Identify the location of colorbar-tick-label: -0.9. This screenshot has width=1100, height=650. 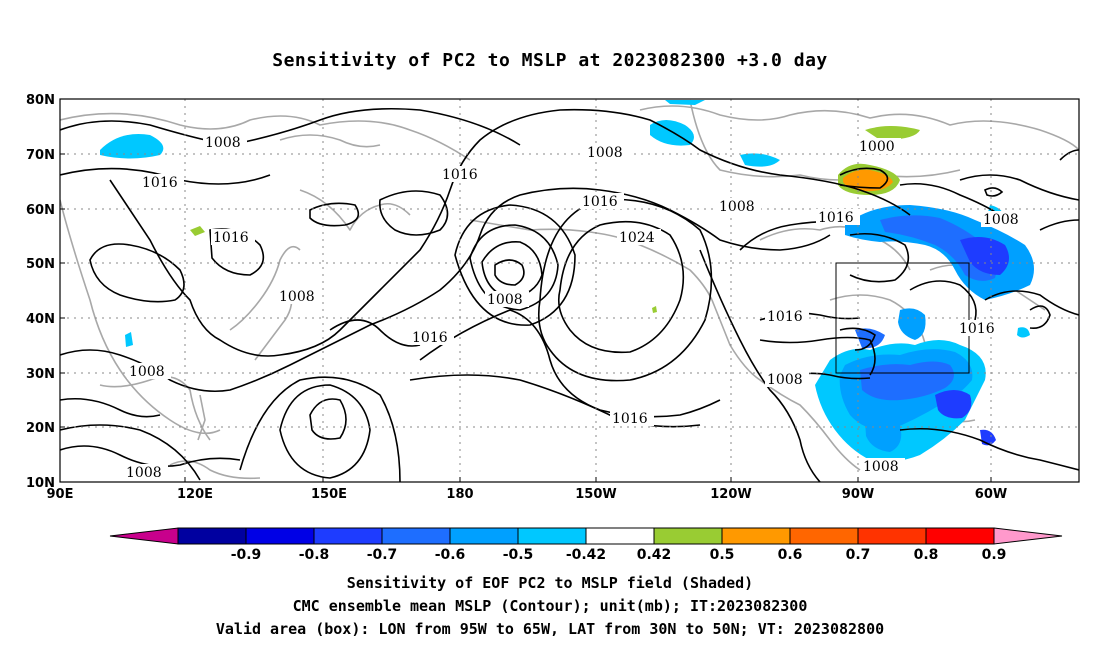
(246, 555).